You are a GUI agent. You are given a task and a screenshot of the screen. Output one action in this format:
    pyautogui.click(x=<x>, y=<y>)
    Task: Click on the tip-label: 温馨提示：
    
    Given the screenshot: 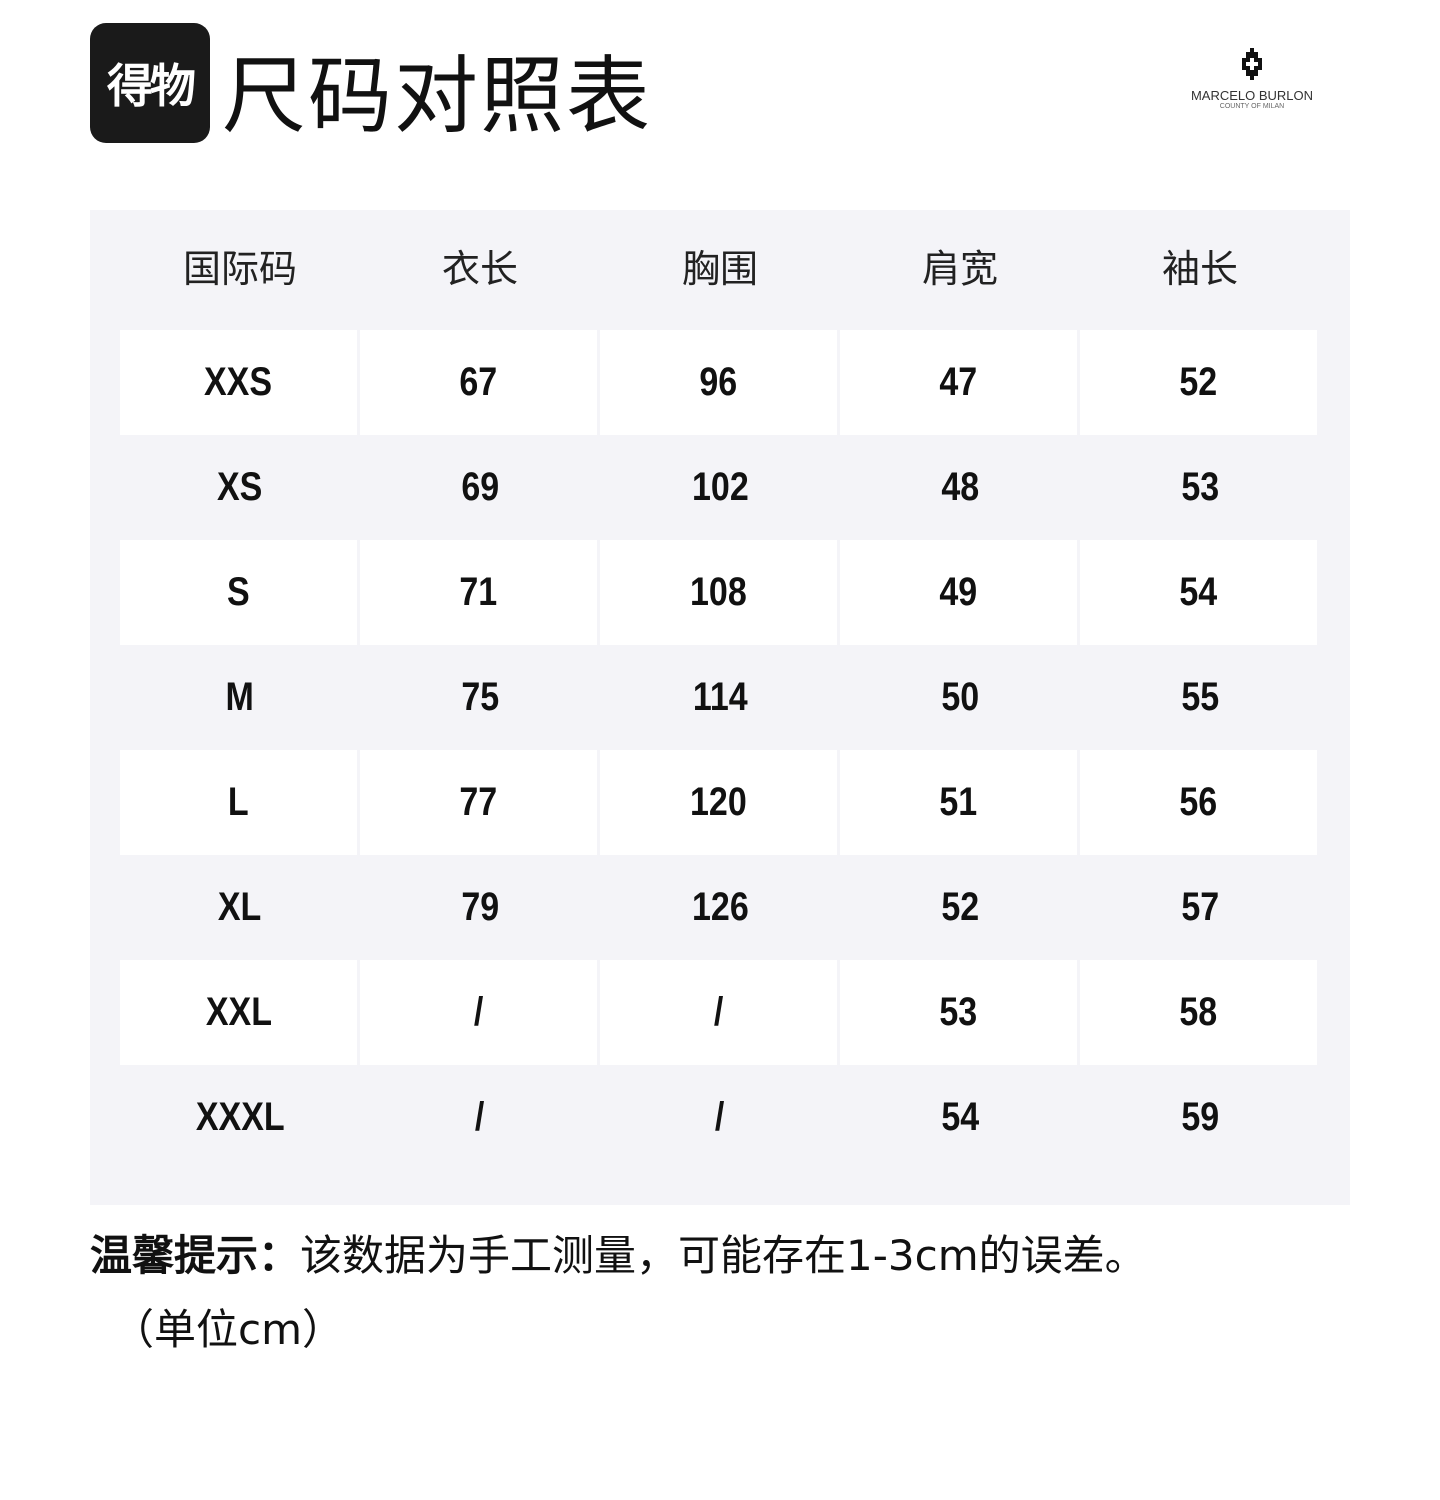 What is the action you would take?
    pyautogui.click(x=195, y=1255)
    